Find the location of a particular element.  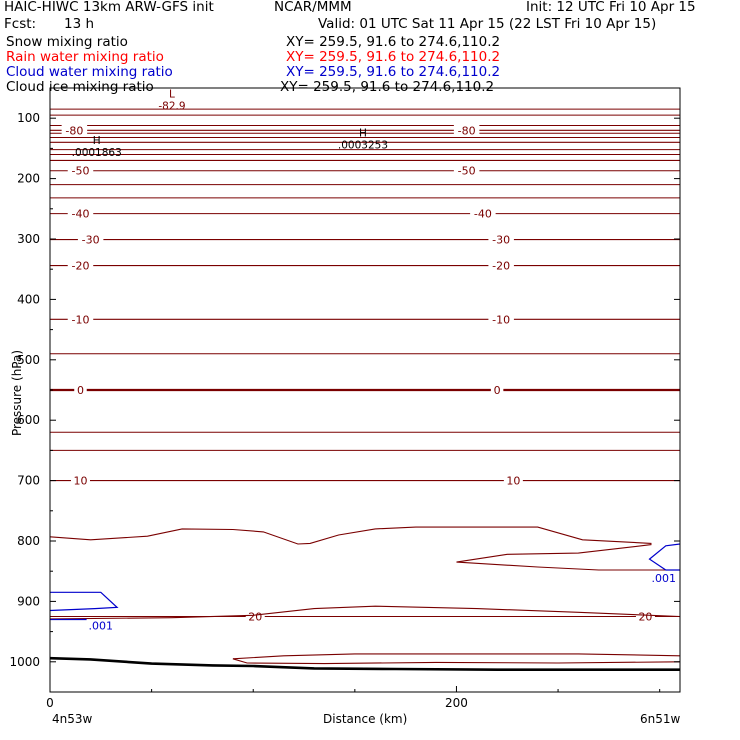

y-tick-label: 400 is located at coordinates (28, 299).